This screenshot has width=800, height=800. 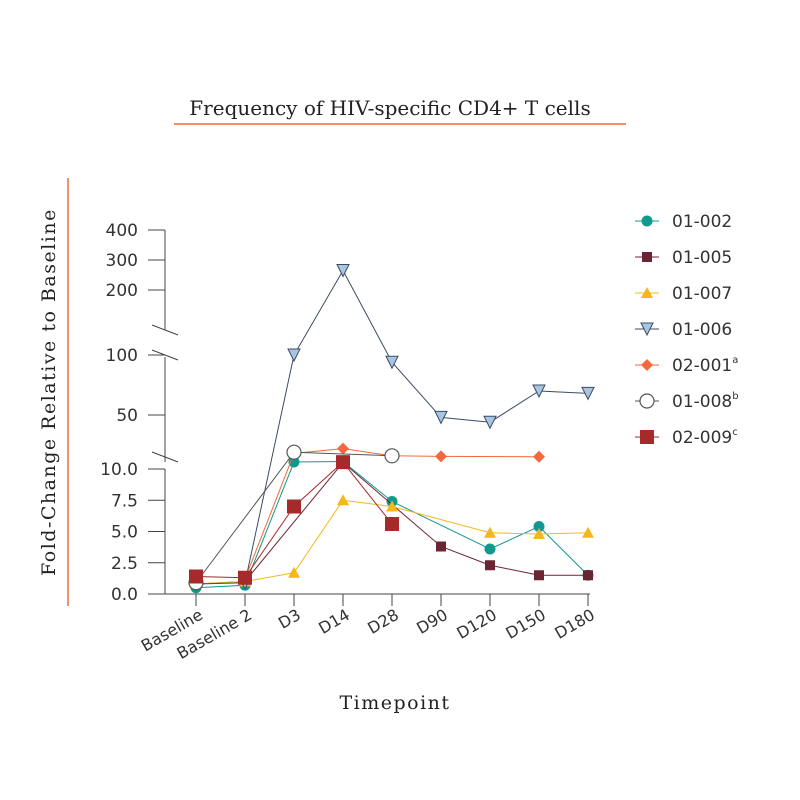 What do you see at coordinates (735, 360) in the screenshot?
I see `legend-superscript: a` at bounding box center [735, 360].